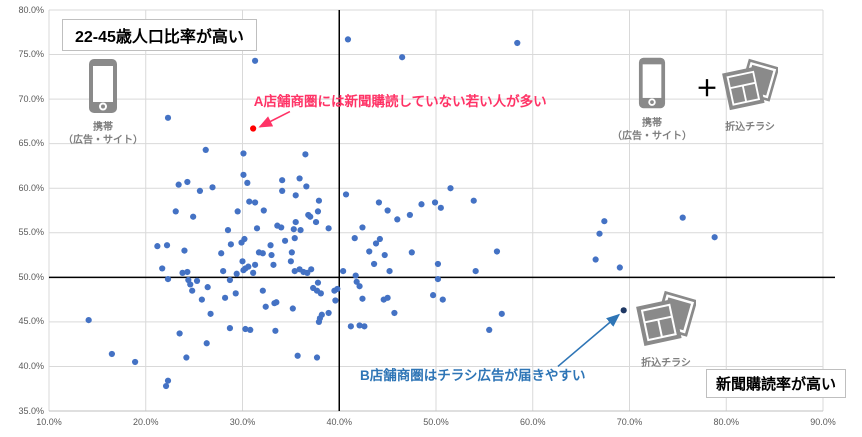  Describe the element at coordinates (696, 99) in the screenshot. I see `icon-group-top-right: 携帯 （広告・サイト） ＋` at that location.